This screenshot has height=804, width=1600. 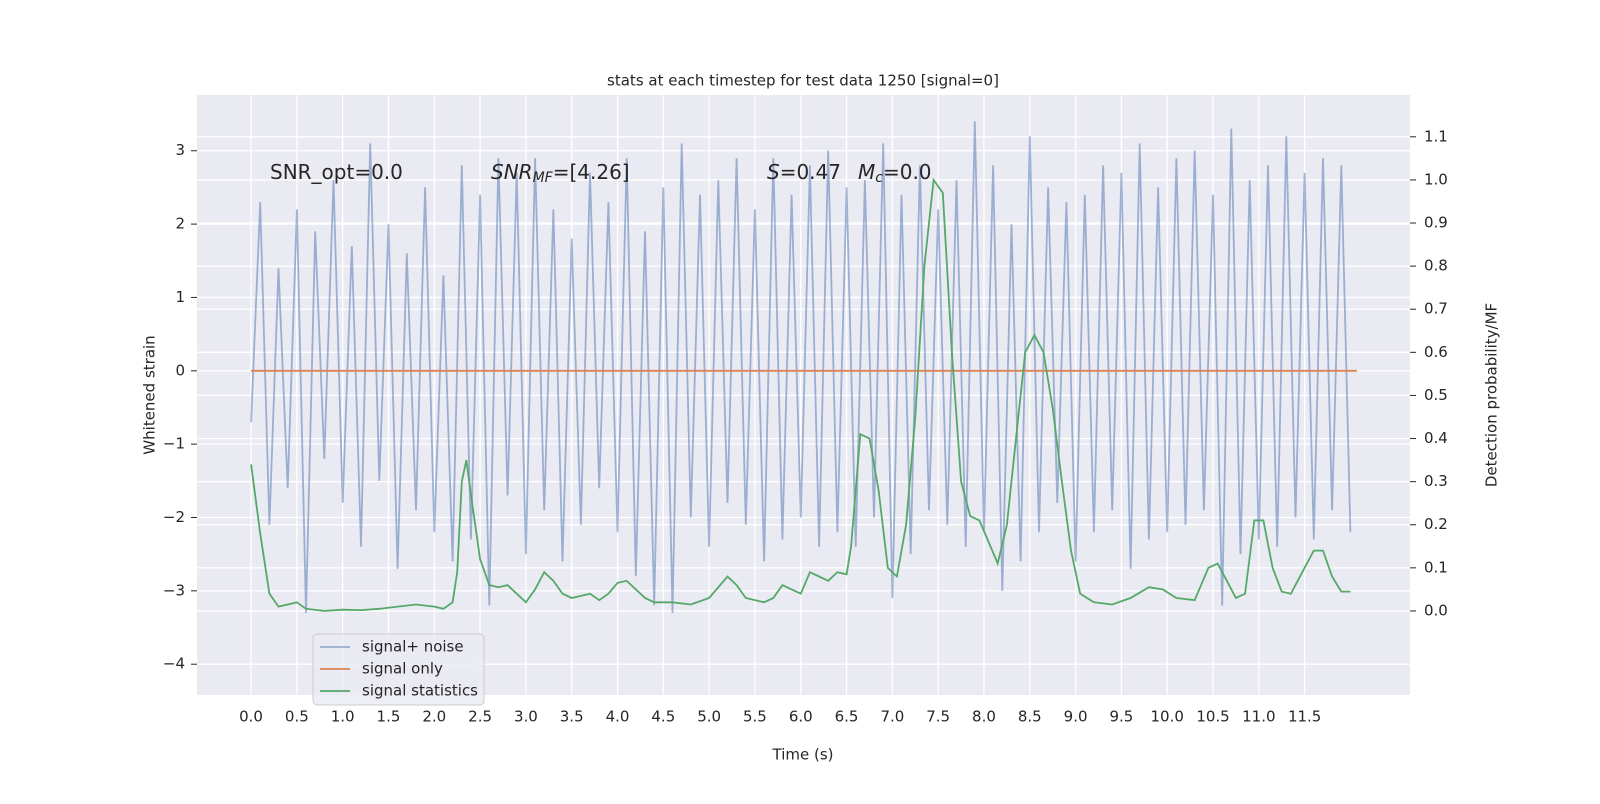 What do you see at coordinates (591, 172) in the screenshot?
I see `annotation-value: =[4.26]` at bounding box center [591, 172].